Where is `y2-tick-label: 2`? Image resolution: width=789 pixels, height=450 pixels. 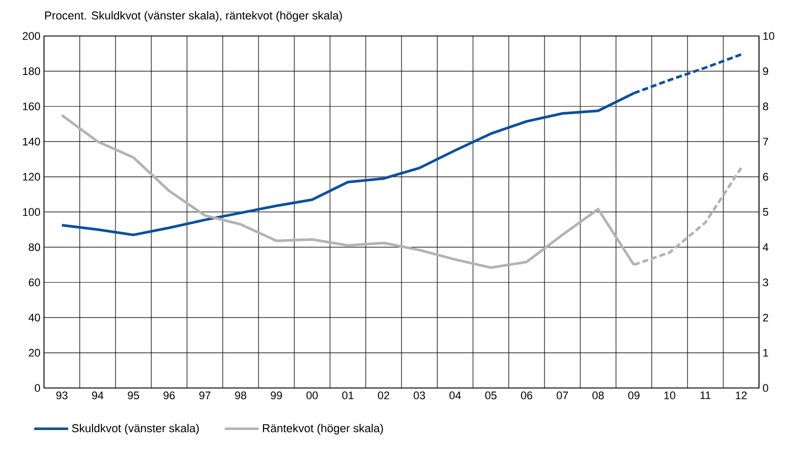
y2-tick-label: 2 is located at coordinates (765, 318).